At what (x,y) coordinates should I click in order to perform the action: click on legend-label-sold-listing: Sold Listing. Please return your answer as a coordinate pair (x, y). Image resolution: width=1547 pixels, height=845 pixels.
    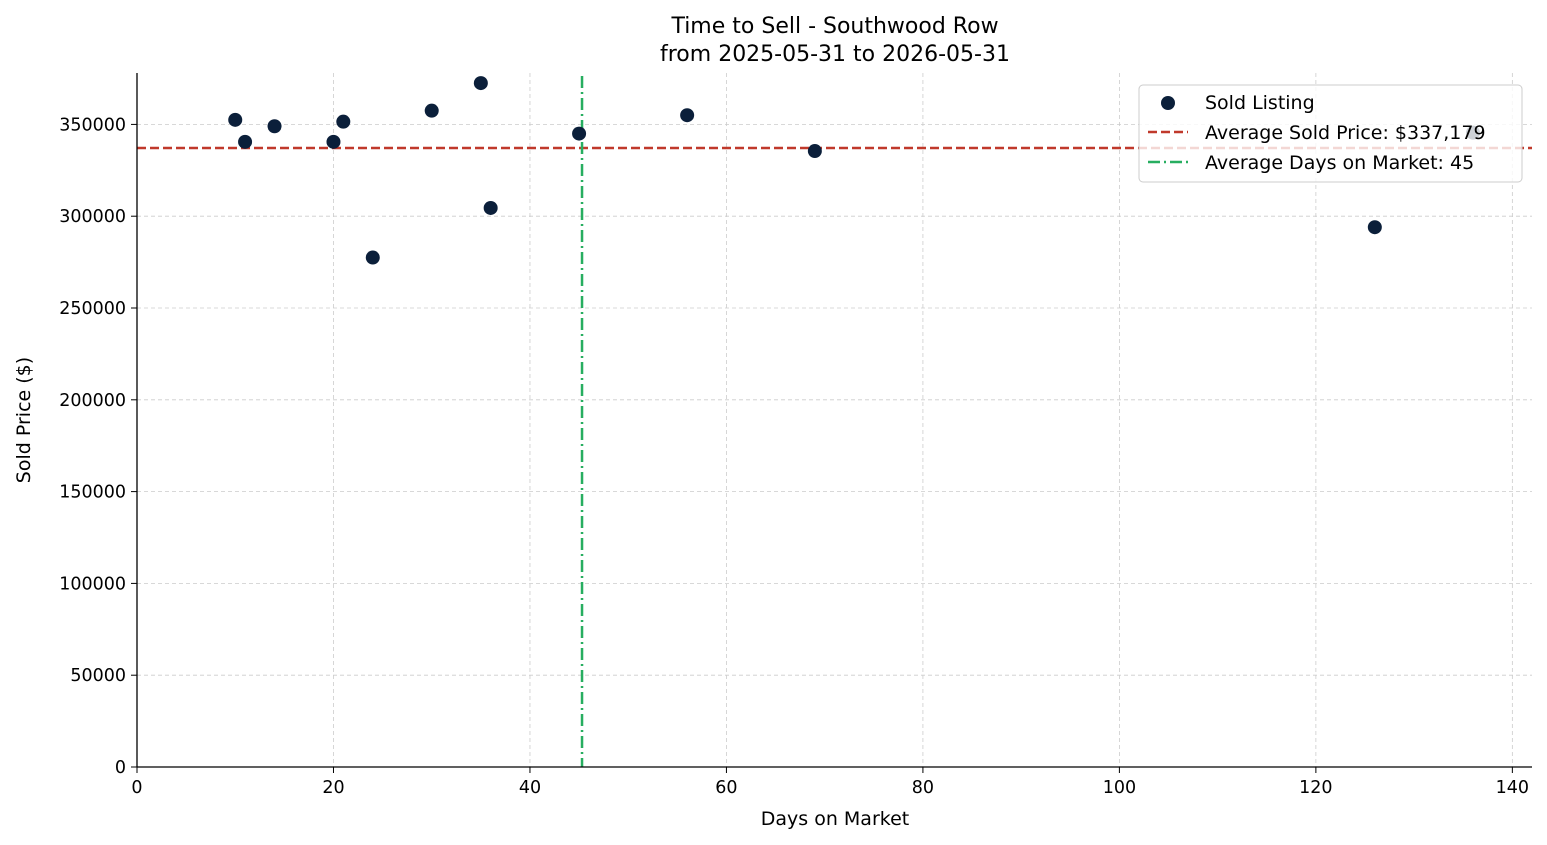
    Looking at the image, I should click on (1260, 103).